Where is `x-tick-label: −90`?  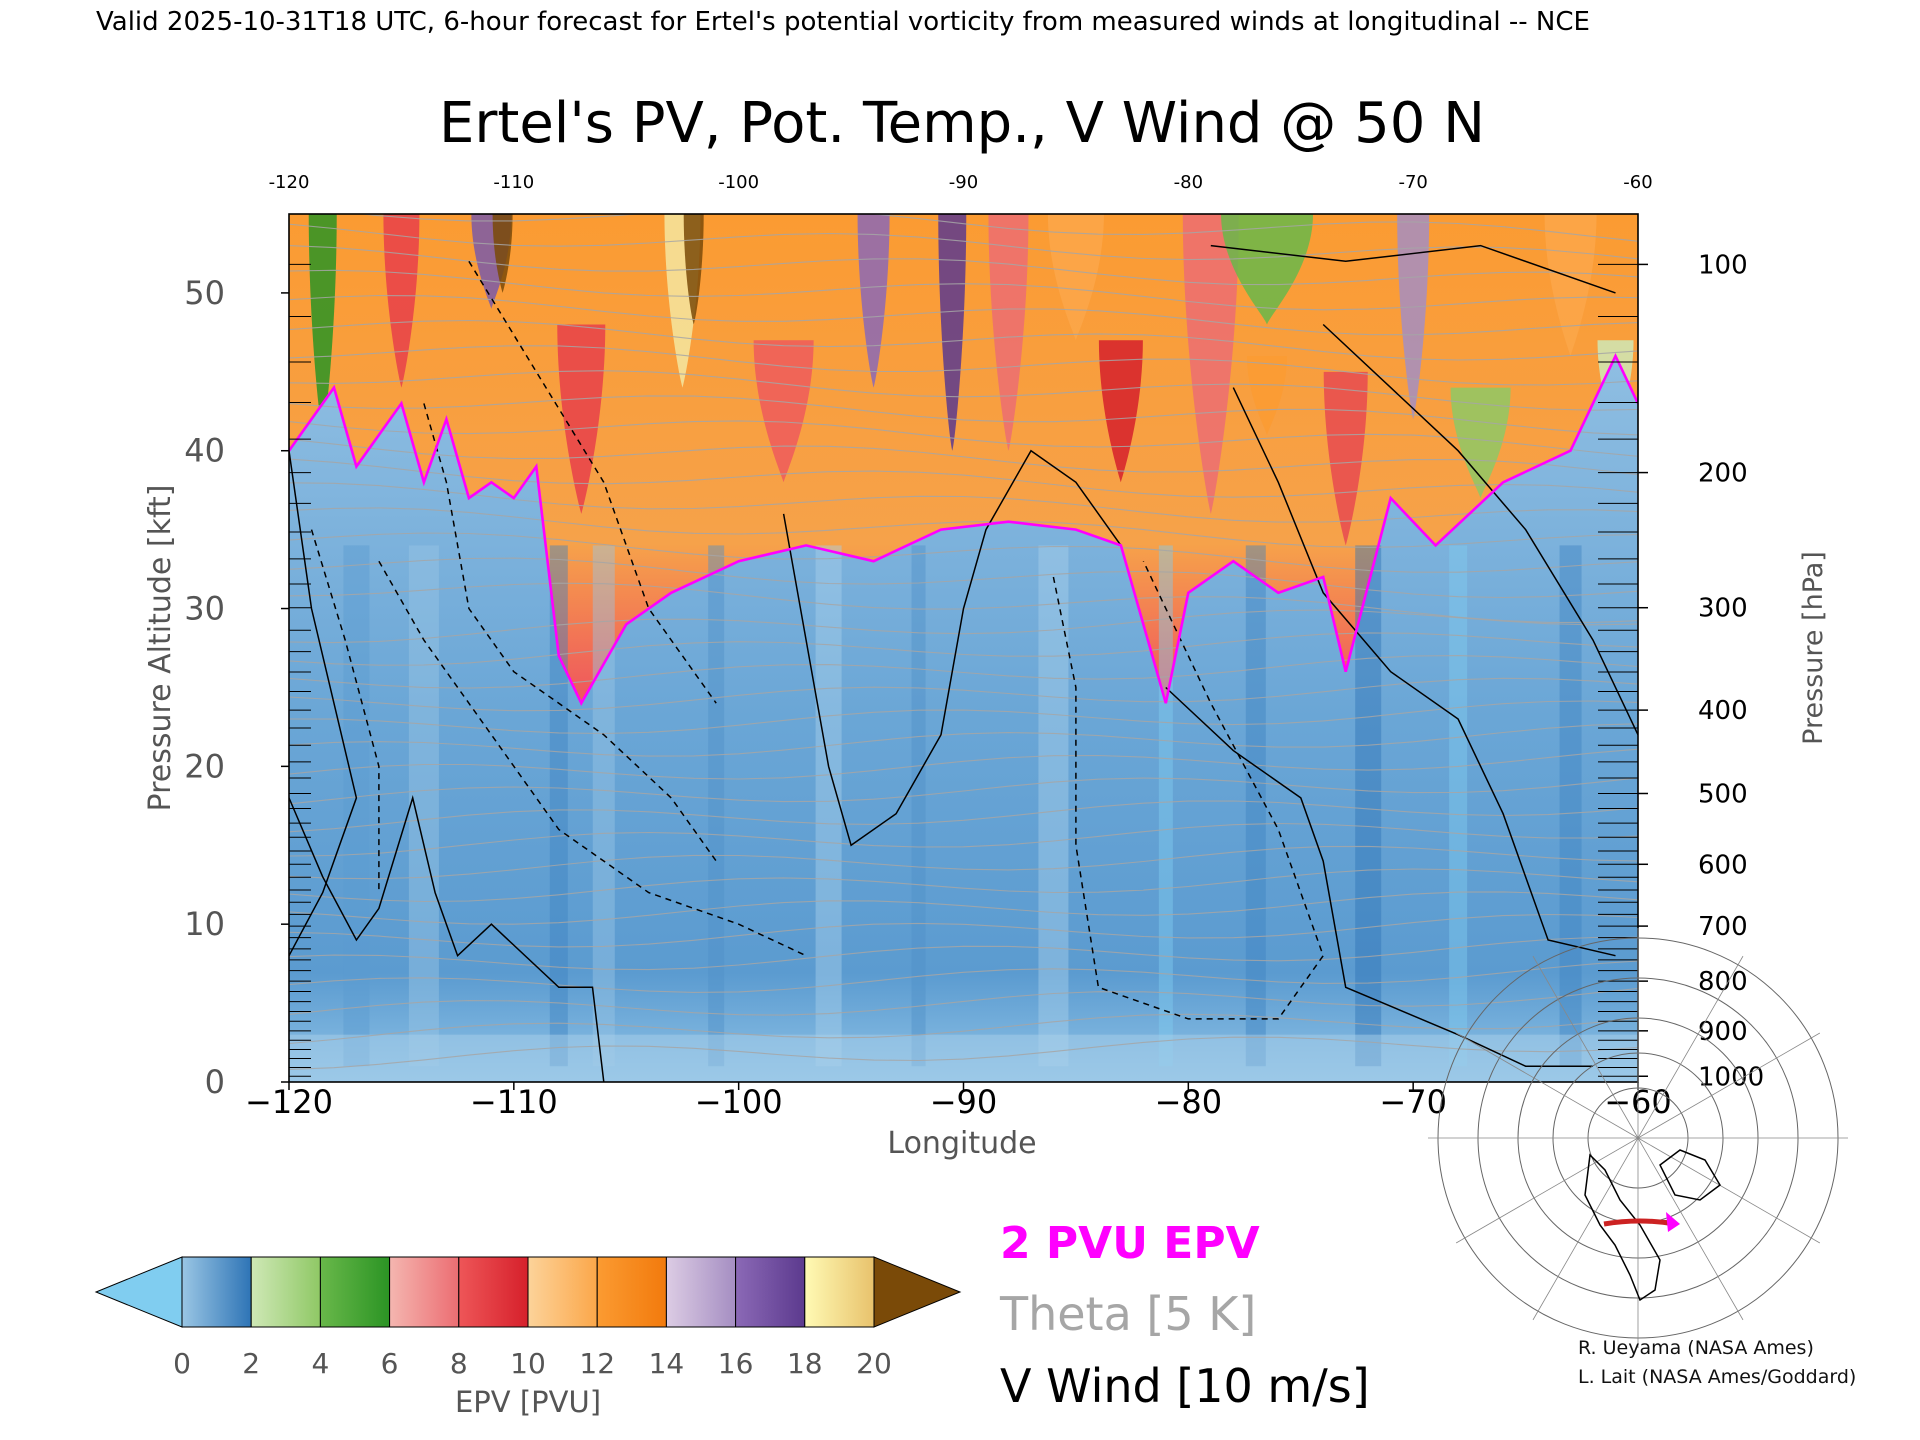
x-tick-label: −90 is located at coordinates (964, 1102).